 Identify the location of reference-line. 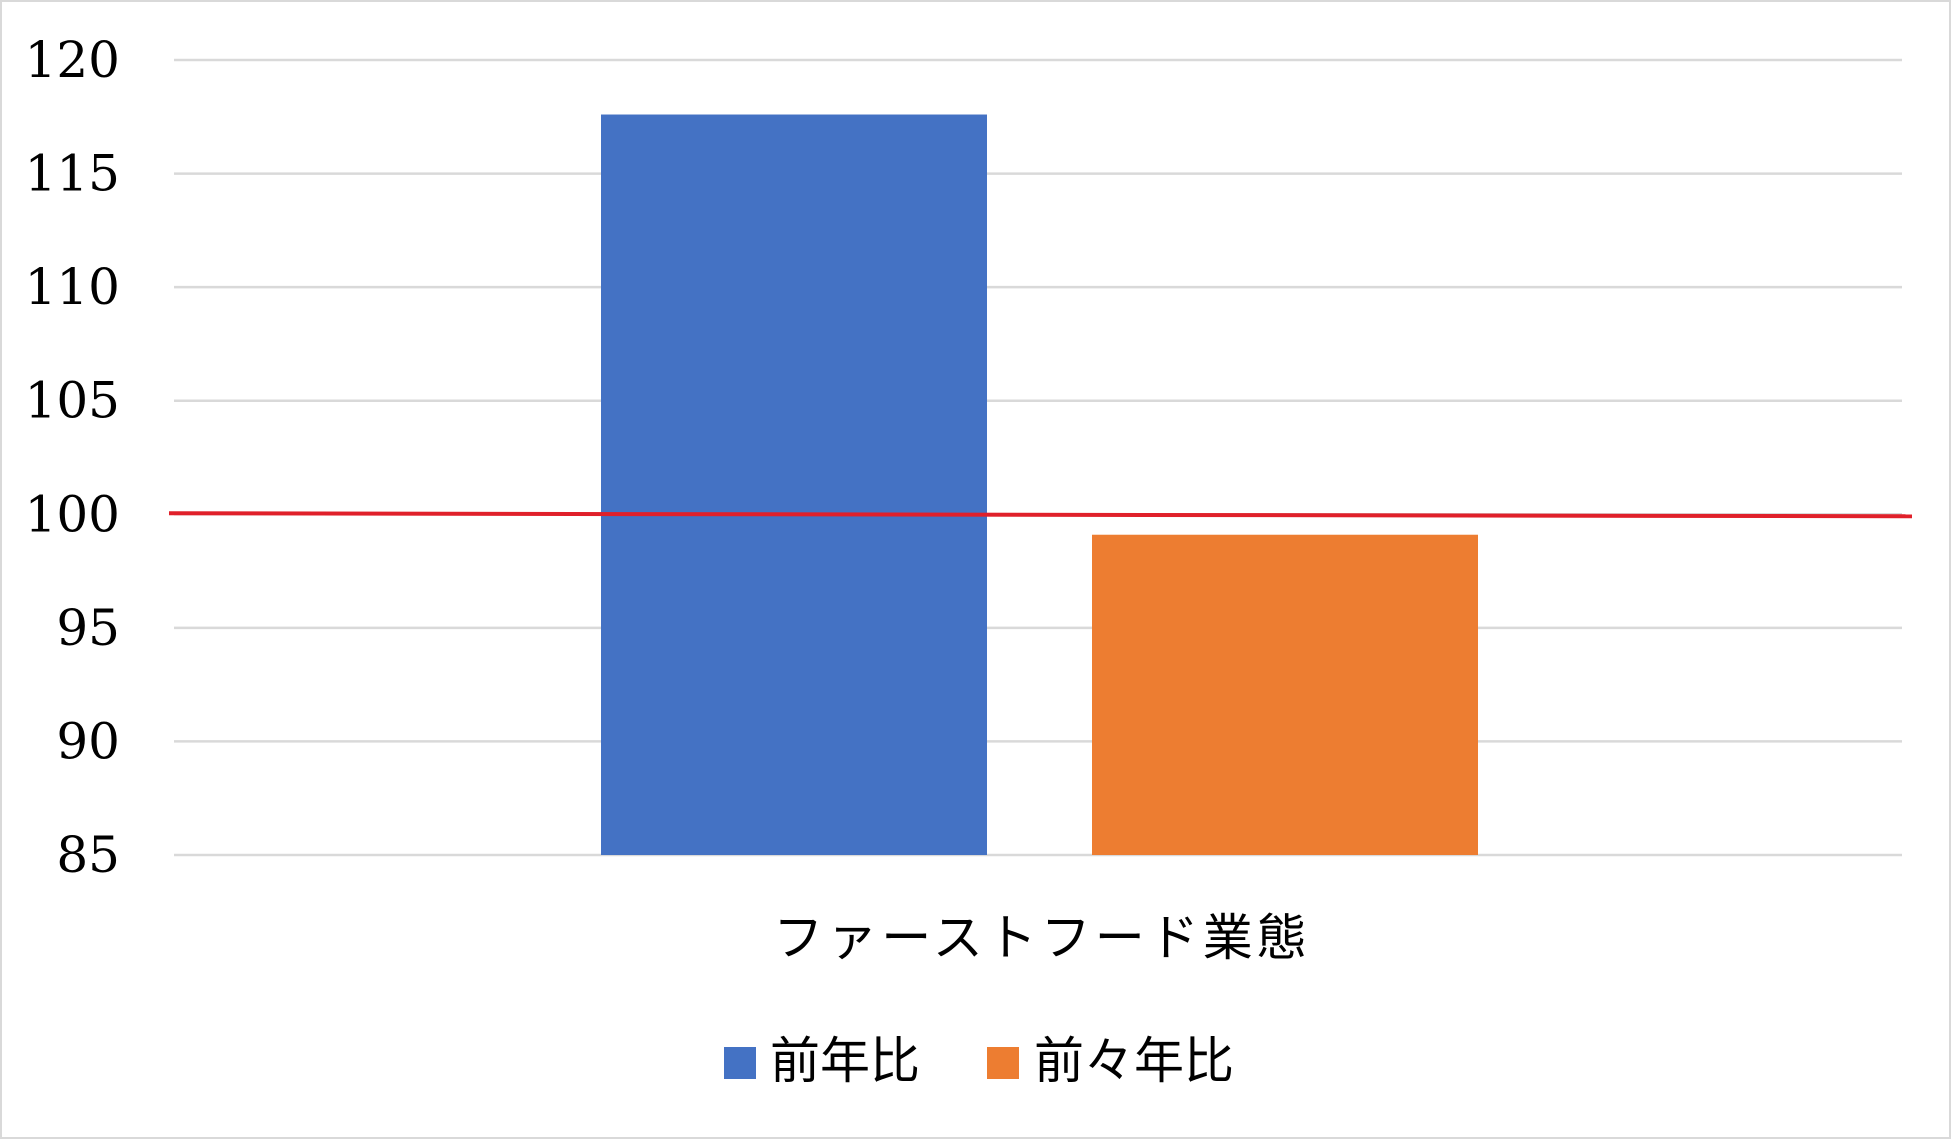
(1040, 515).